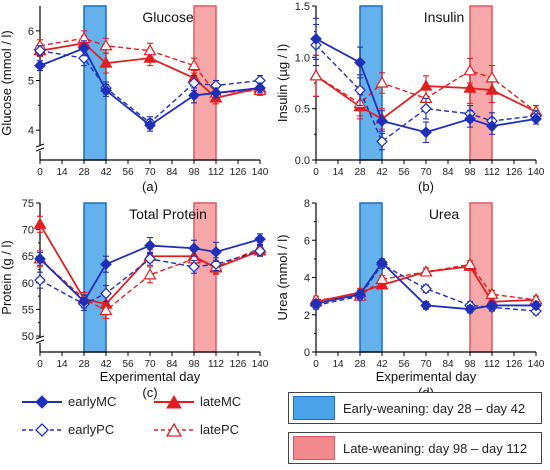 The height and width of the screenshot is (470, 550). Describe the element at coordinates (31, 32) in the screenshot. I see `y-tick-label: 6` at that location.